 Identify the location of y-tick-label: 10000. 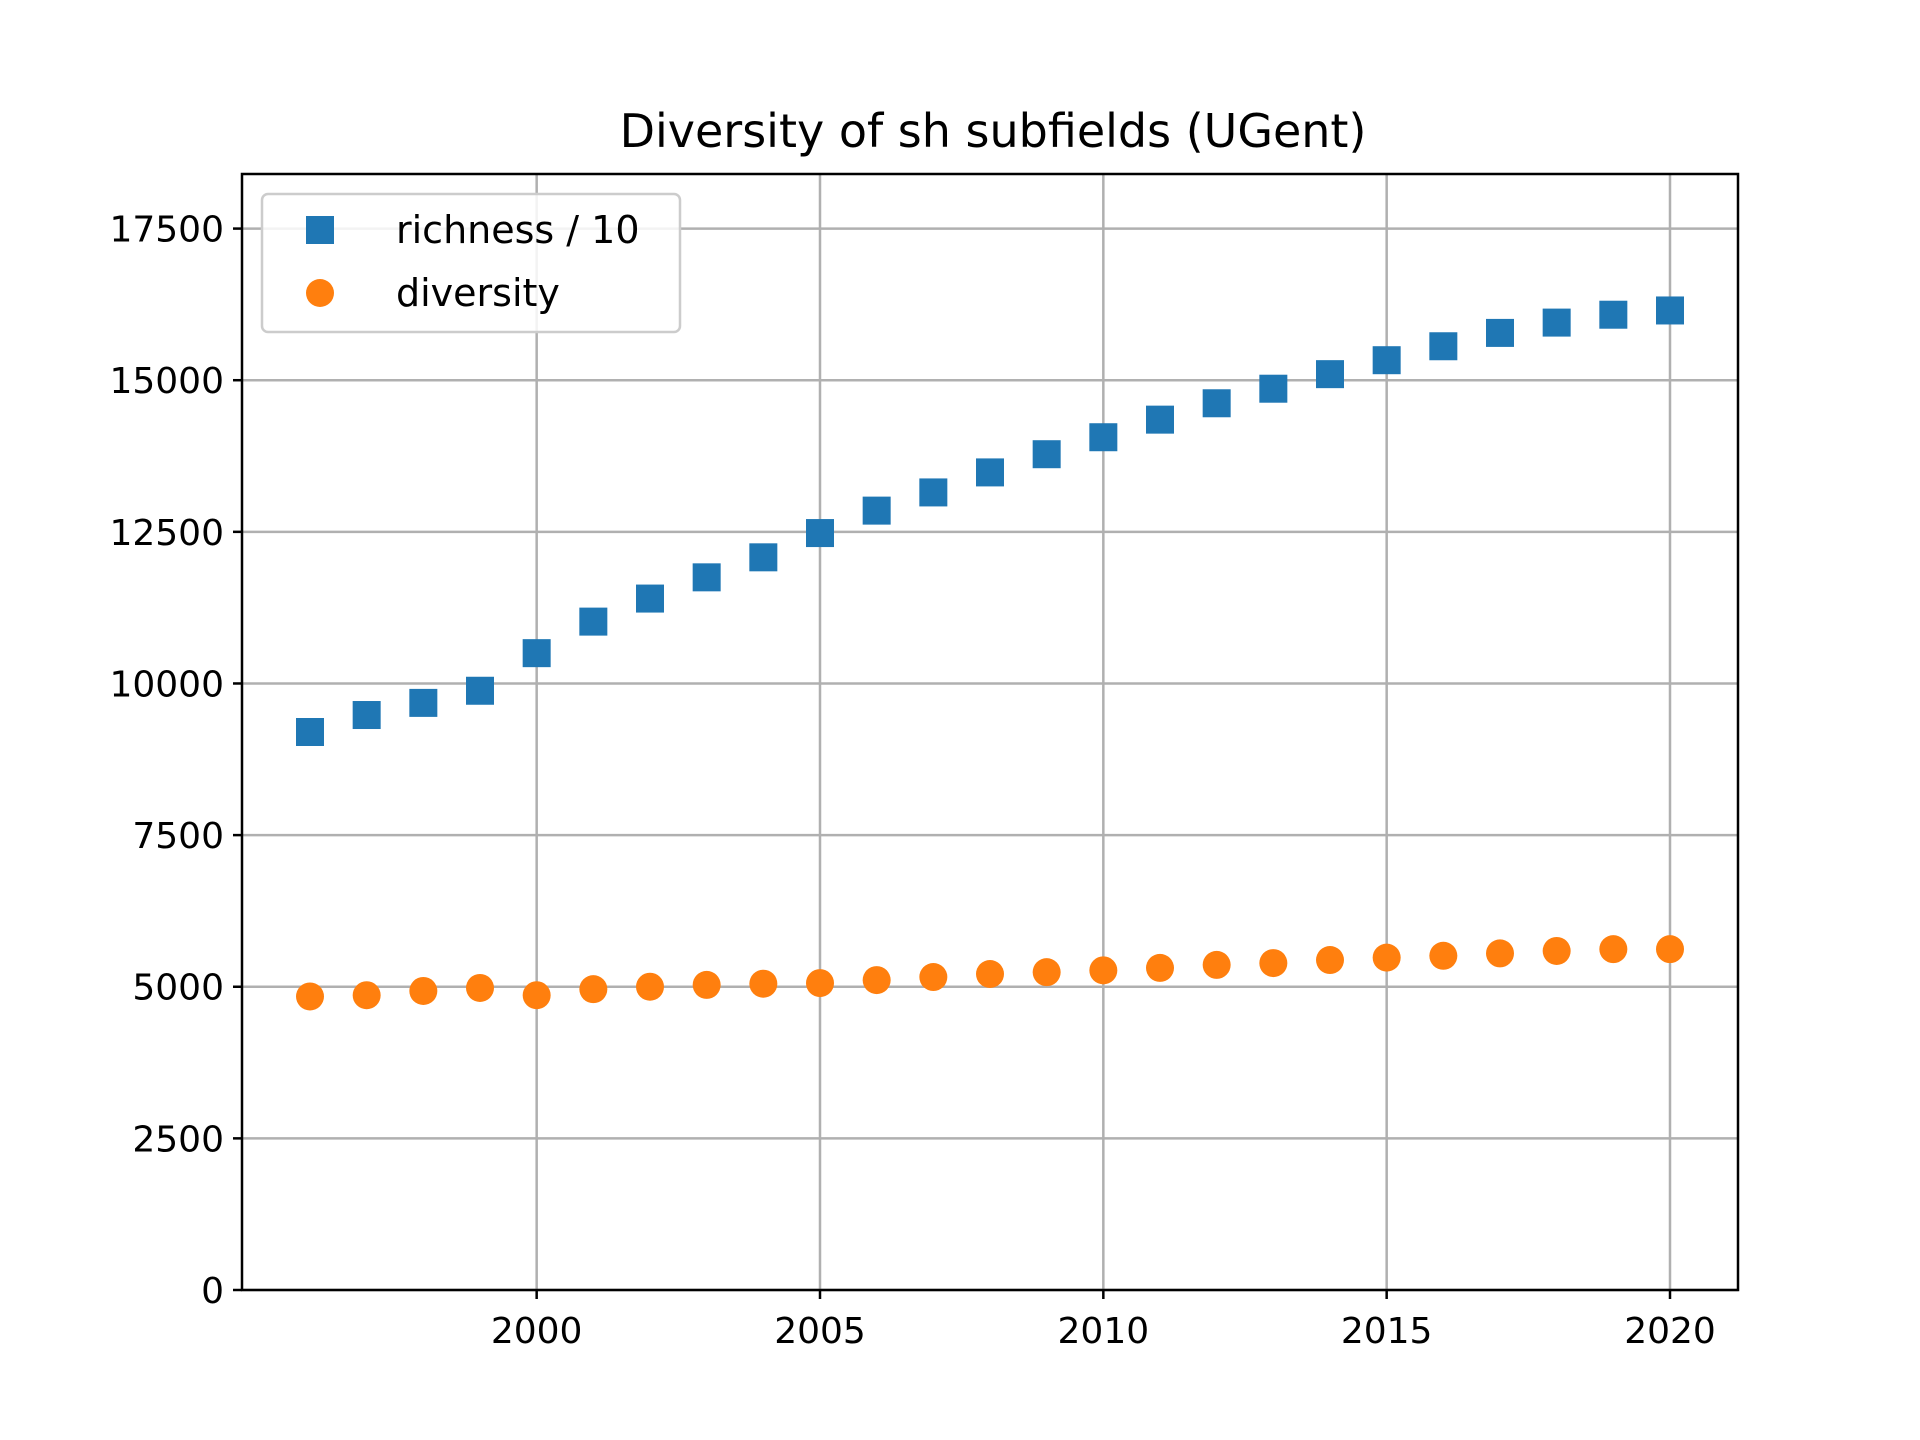
(166, 684).